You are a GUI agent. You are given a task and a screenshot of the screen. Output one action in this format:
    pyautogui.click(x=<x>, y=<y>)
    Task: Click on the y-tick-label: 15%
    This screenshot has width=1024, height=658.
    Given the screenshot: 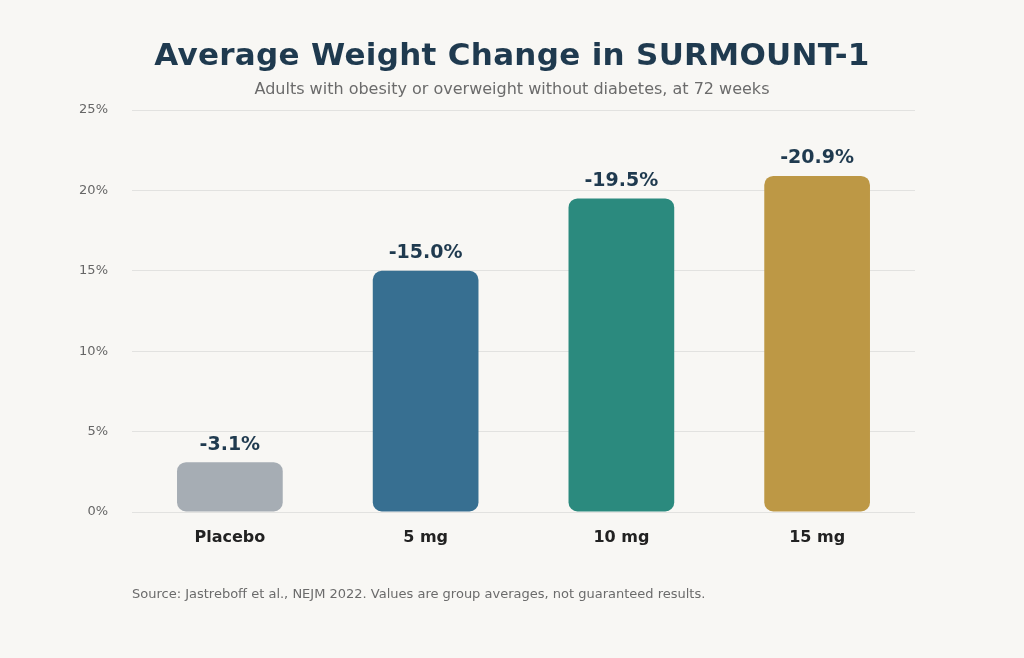 What is the action you would take?
    pyautogui.click(x=93, y=270)
    